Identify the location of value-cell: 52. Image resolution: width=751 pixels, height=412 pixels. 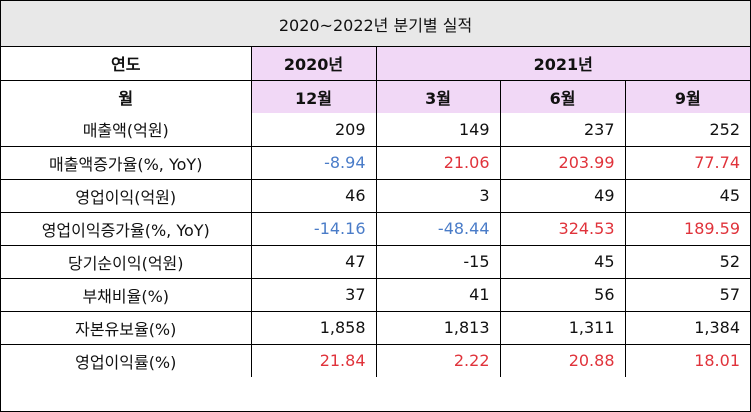
(687, 261).